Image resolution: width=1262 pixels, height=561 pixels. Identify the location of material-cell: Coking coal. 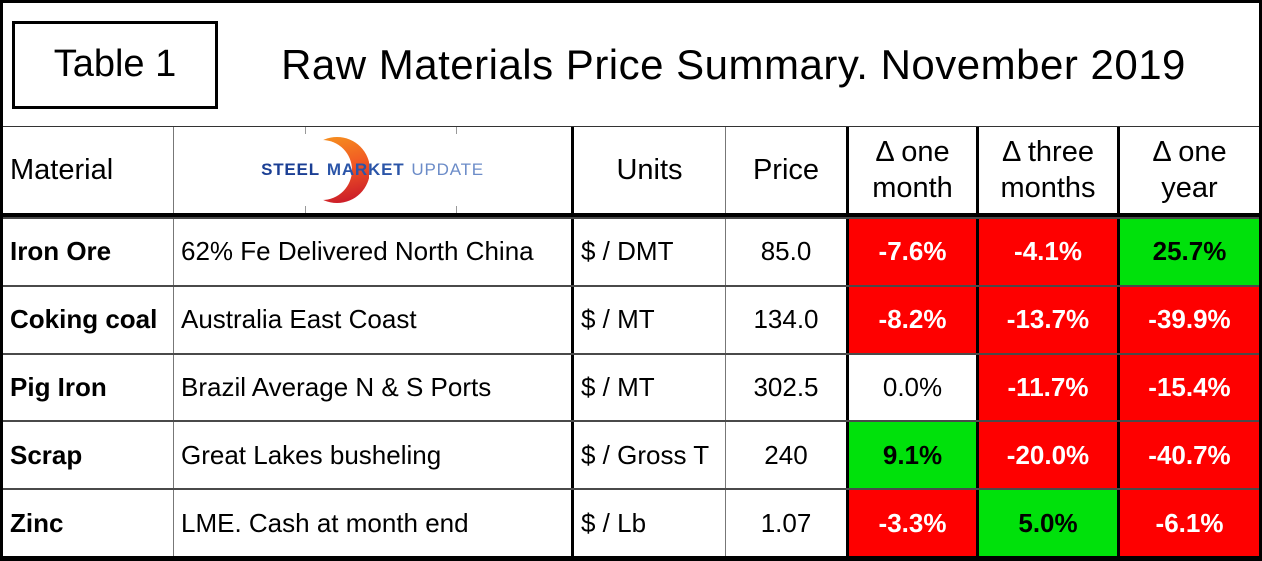
(88, 319).